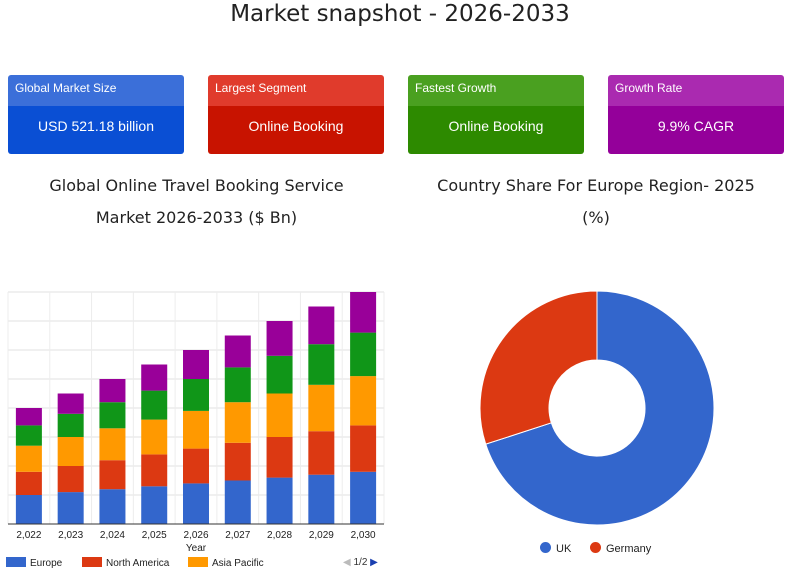 Image resolution: width=800 pixels, height=582 pixels. What do you see at coordinates (237, 535) in the screenshot?
I see `x-tick-label: 2,027` at bounding box center [237, 535].